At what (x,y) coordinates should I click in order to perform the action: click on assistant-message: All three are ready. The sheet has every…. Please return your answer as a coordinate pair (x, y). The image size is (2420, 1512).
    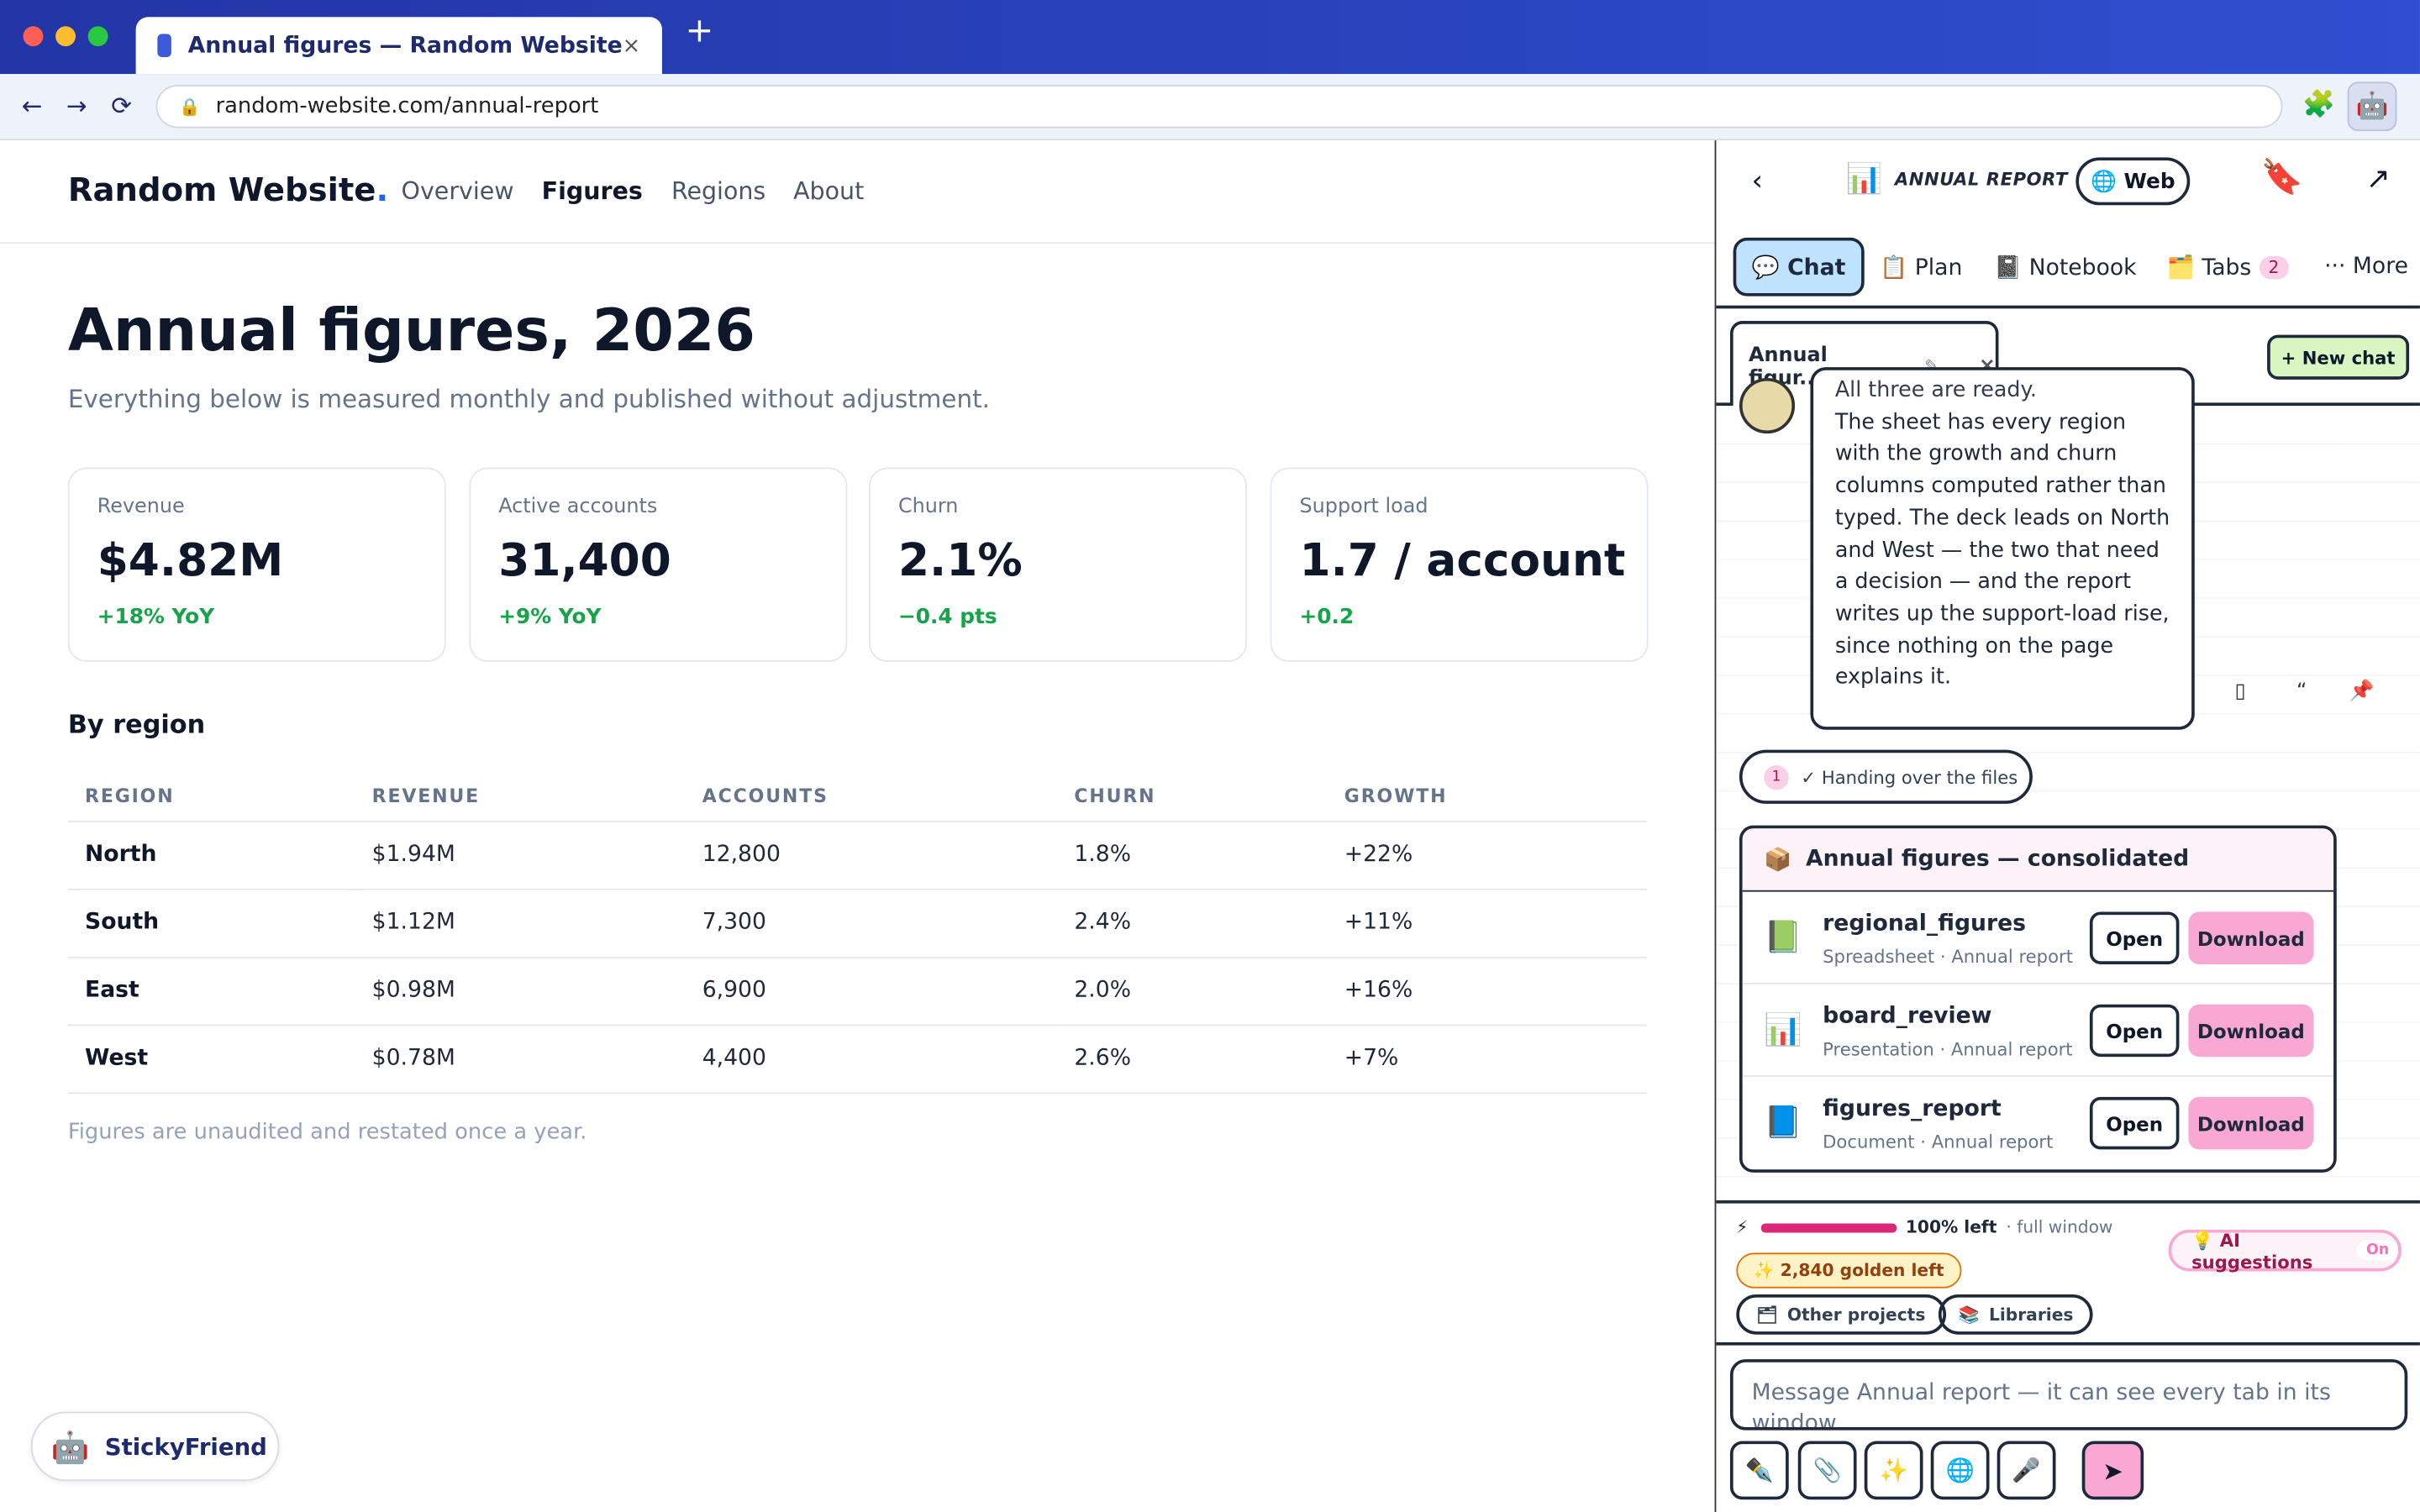
    Looking at the image, I should click on (2002, 548).